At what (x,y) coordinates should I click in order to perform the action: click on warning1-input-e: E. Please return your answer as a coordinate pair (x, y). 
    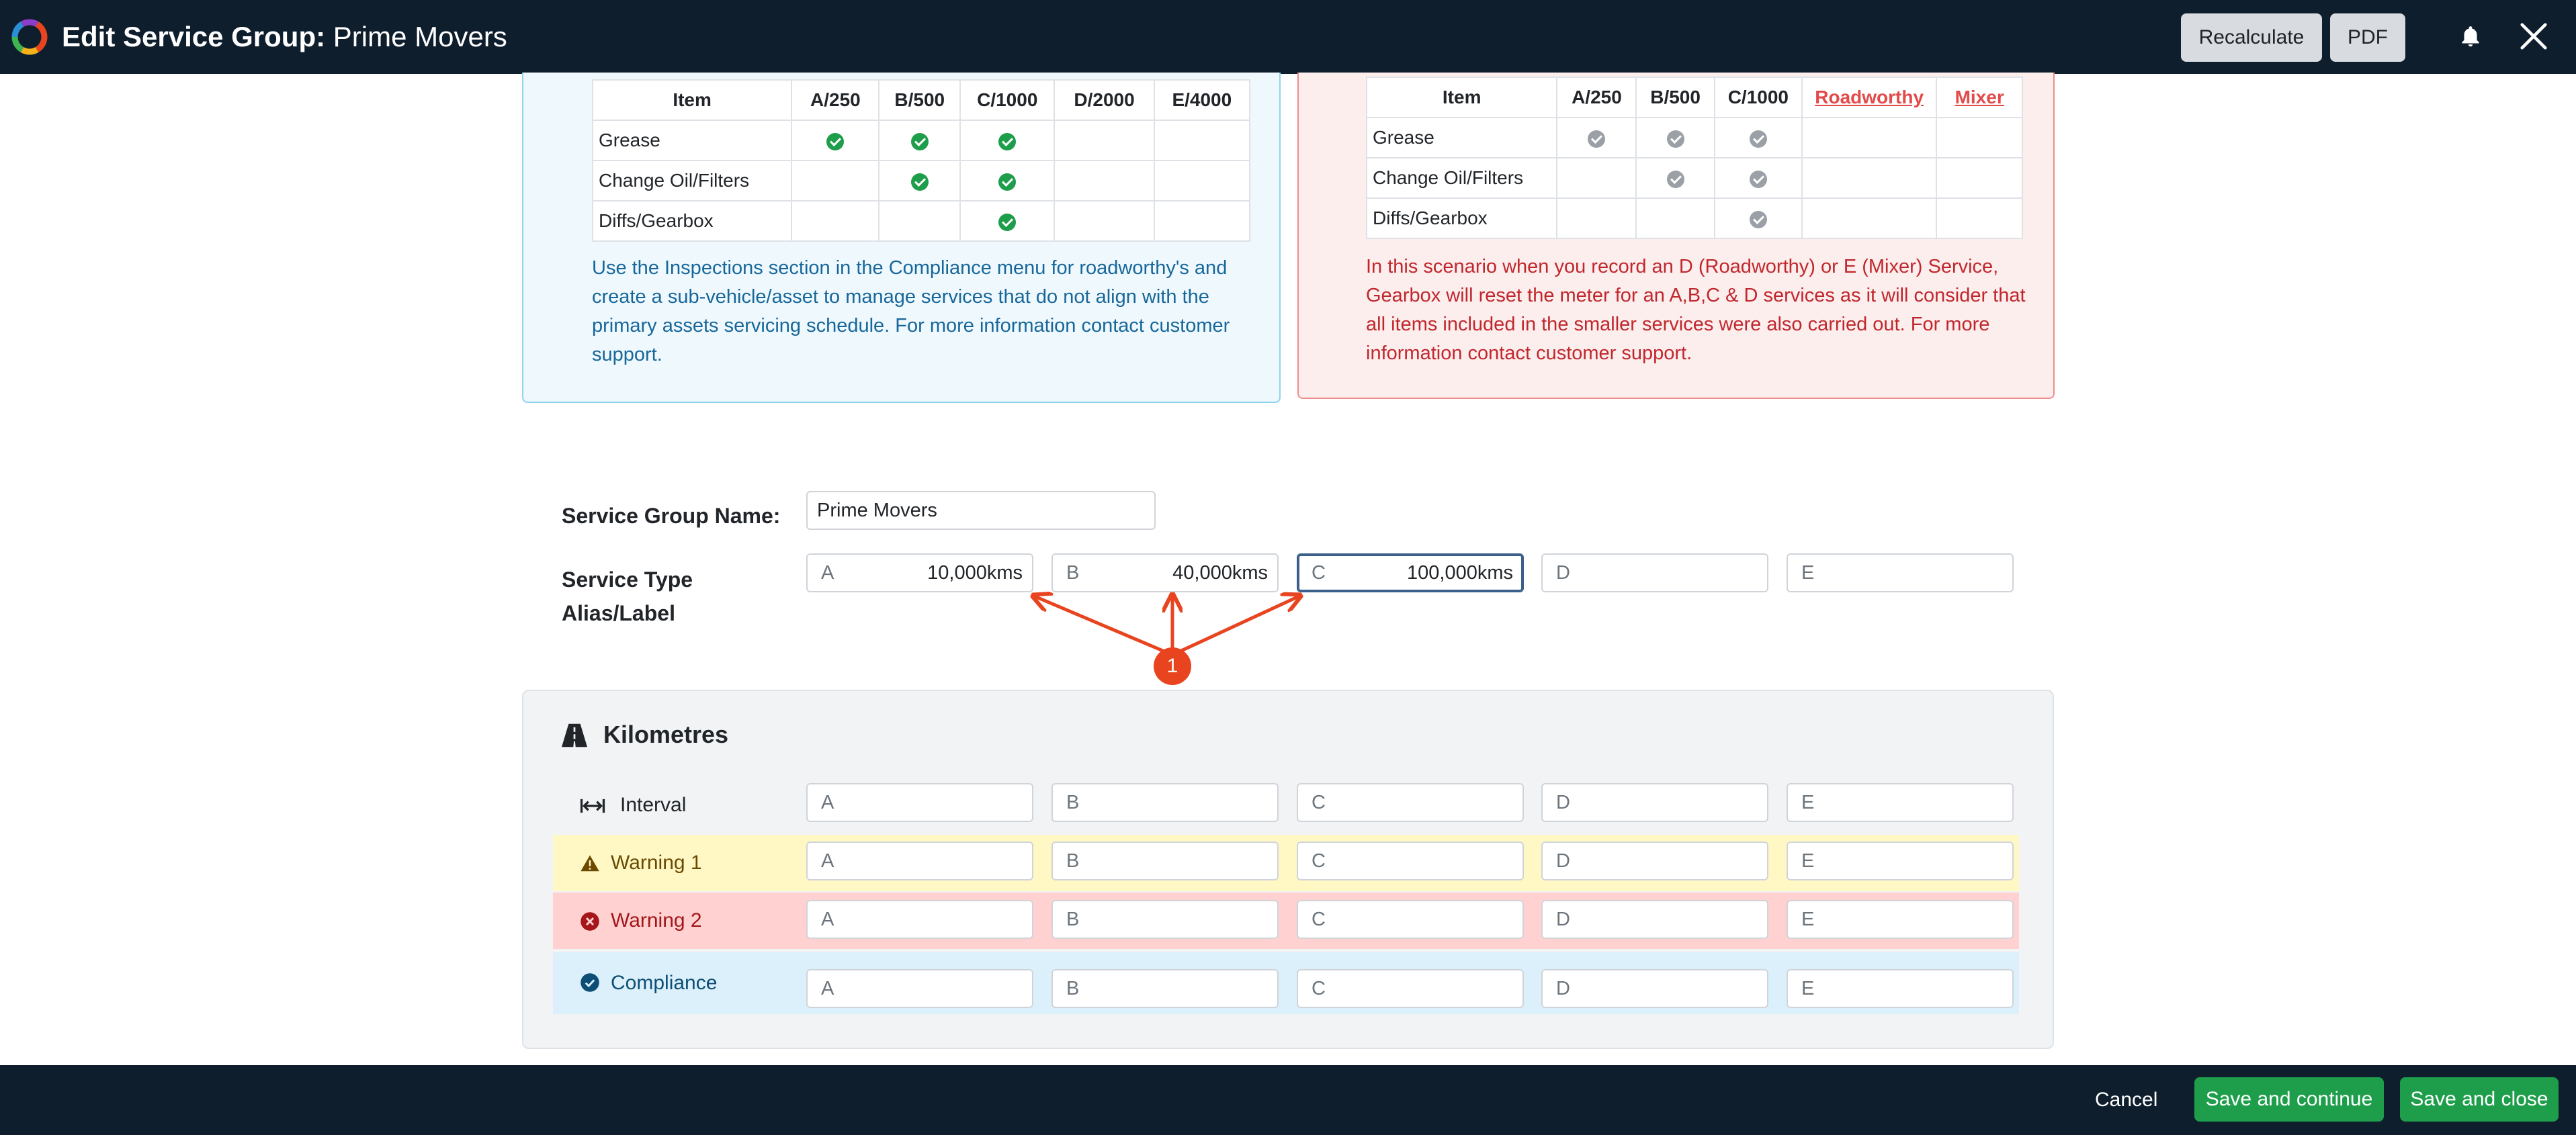
    Looking at the image, I should click on (1900, 861).